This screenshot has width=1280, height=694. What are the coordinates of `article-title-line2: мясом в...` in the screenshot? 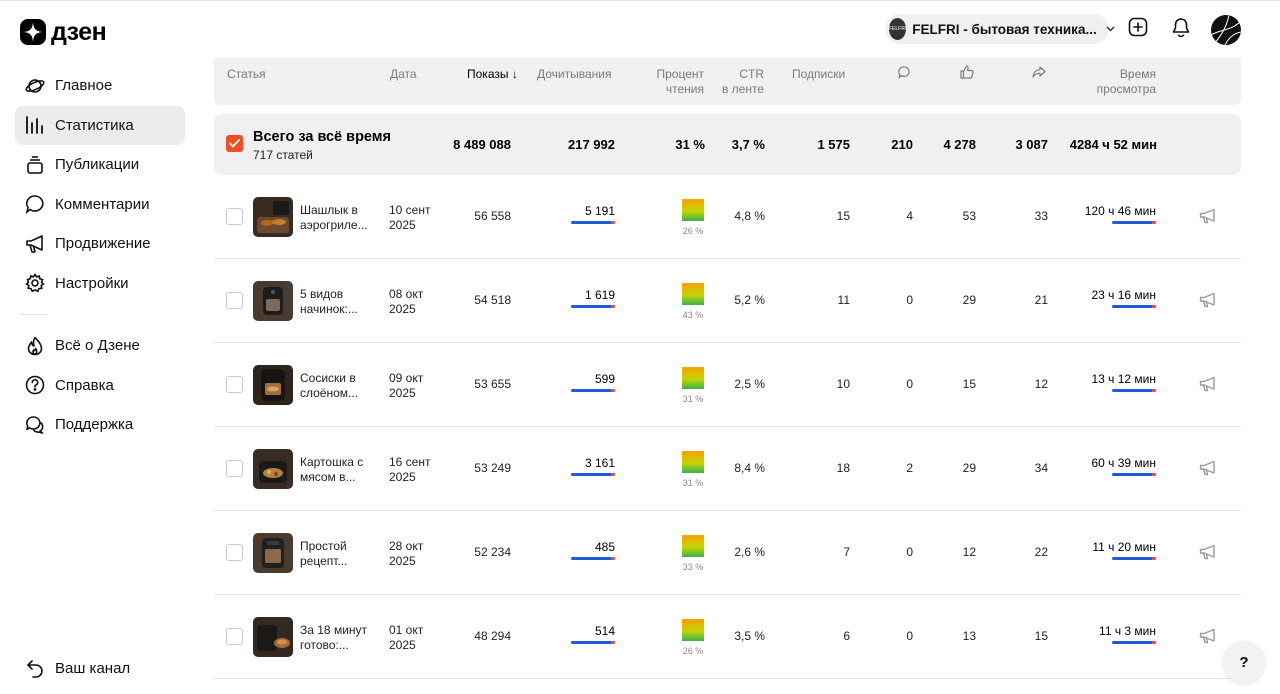 It's located at (328, 476).